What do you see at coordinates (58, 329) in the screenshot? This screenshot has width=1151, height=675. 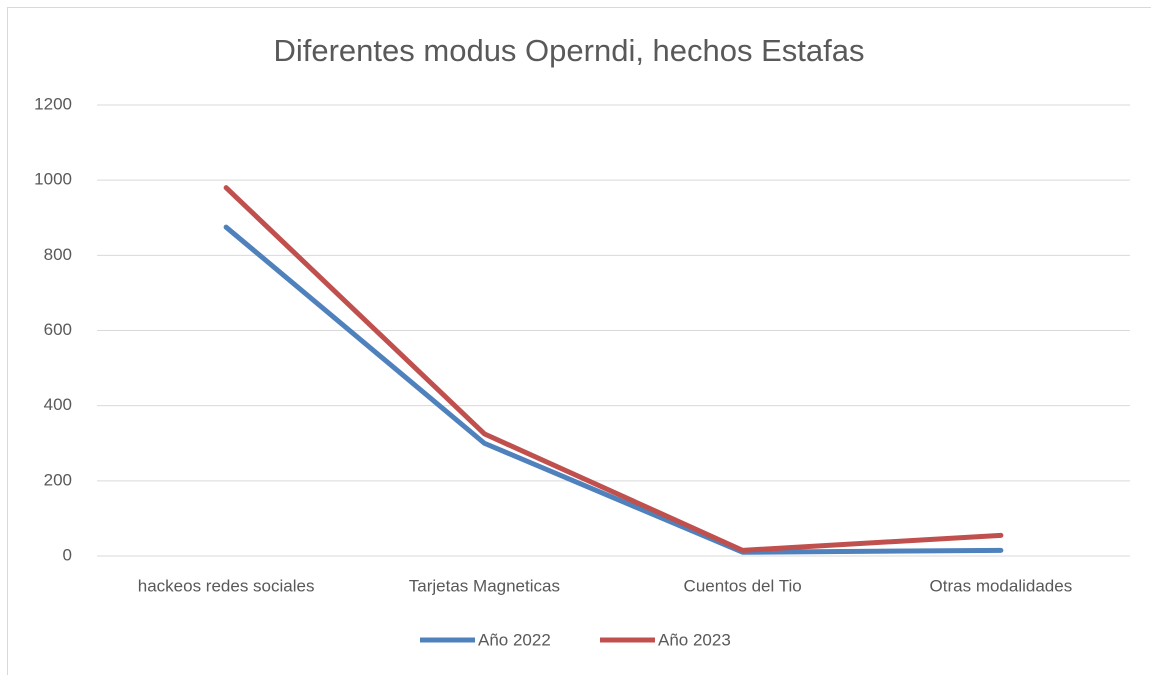 I see `y-tick-label: 600` at bounding box center [58, 329].